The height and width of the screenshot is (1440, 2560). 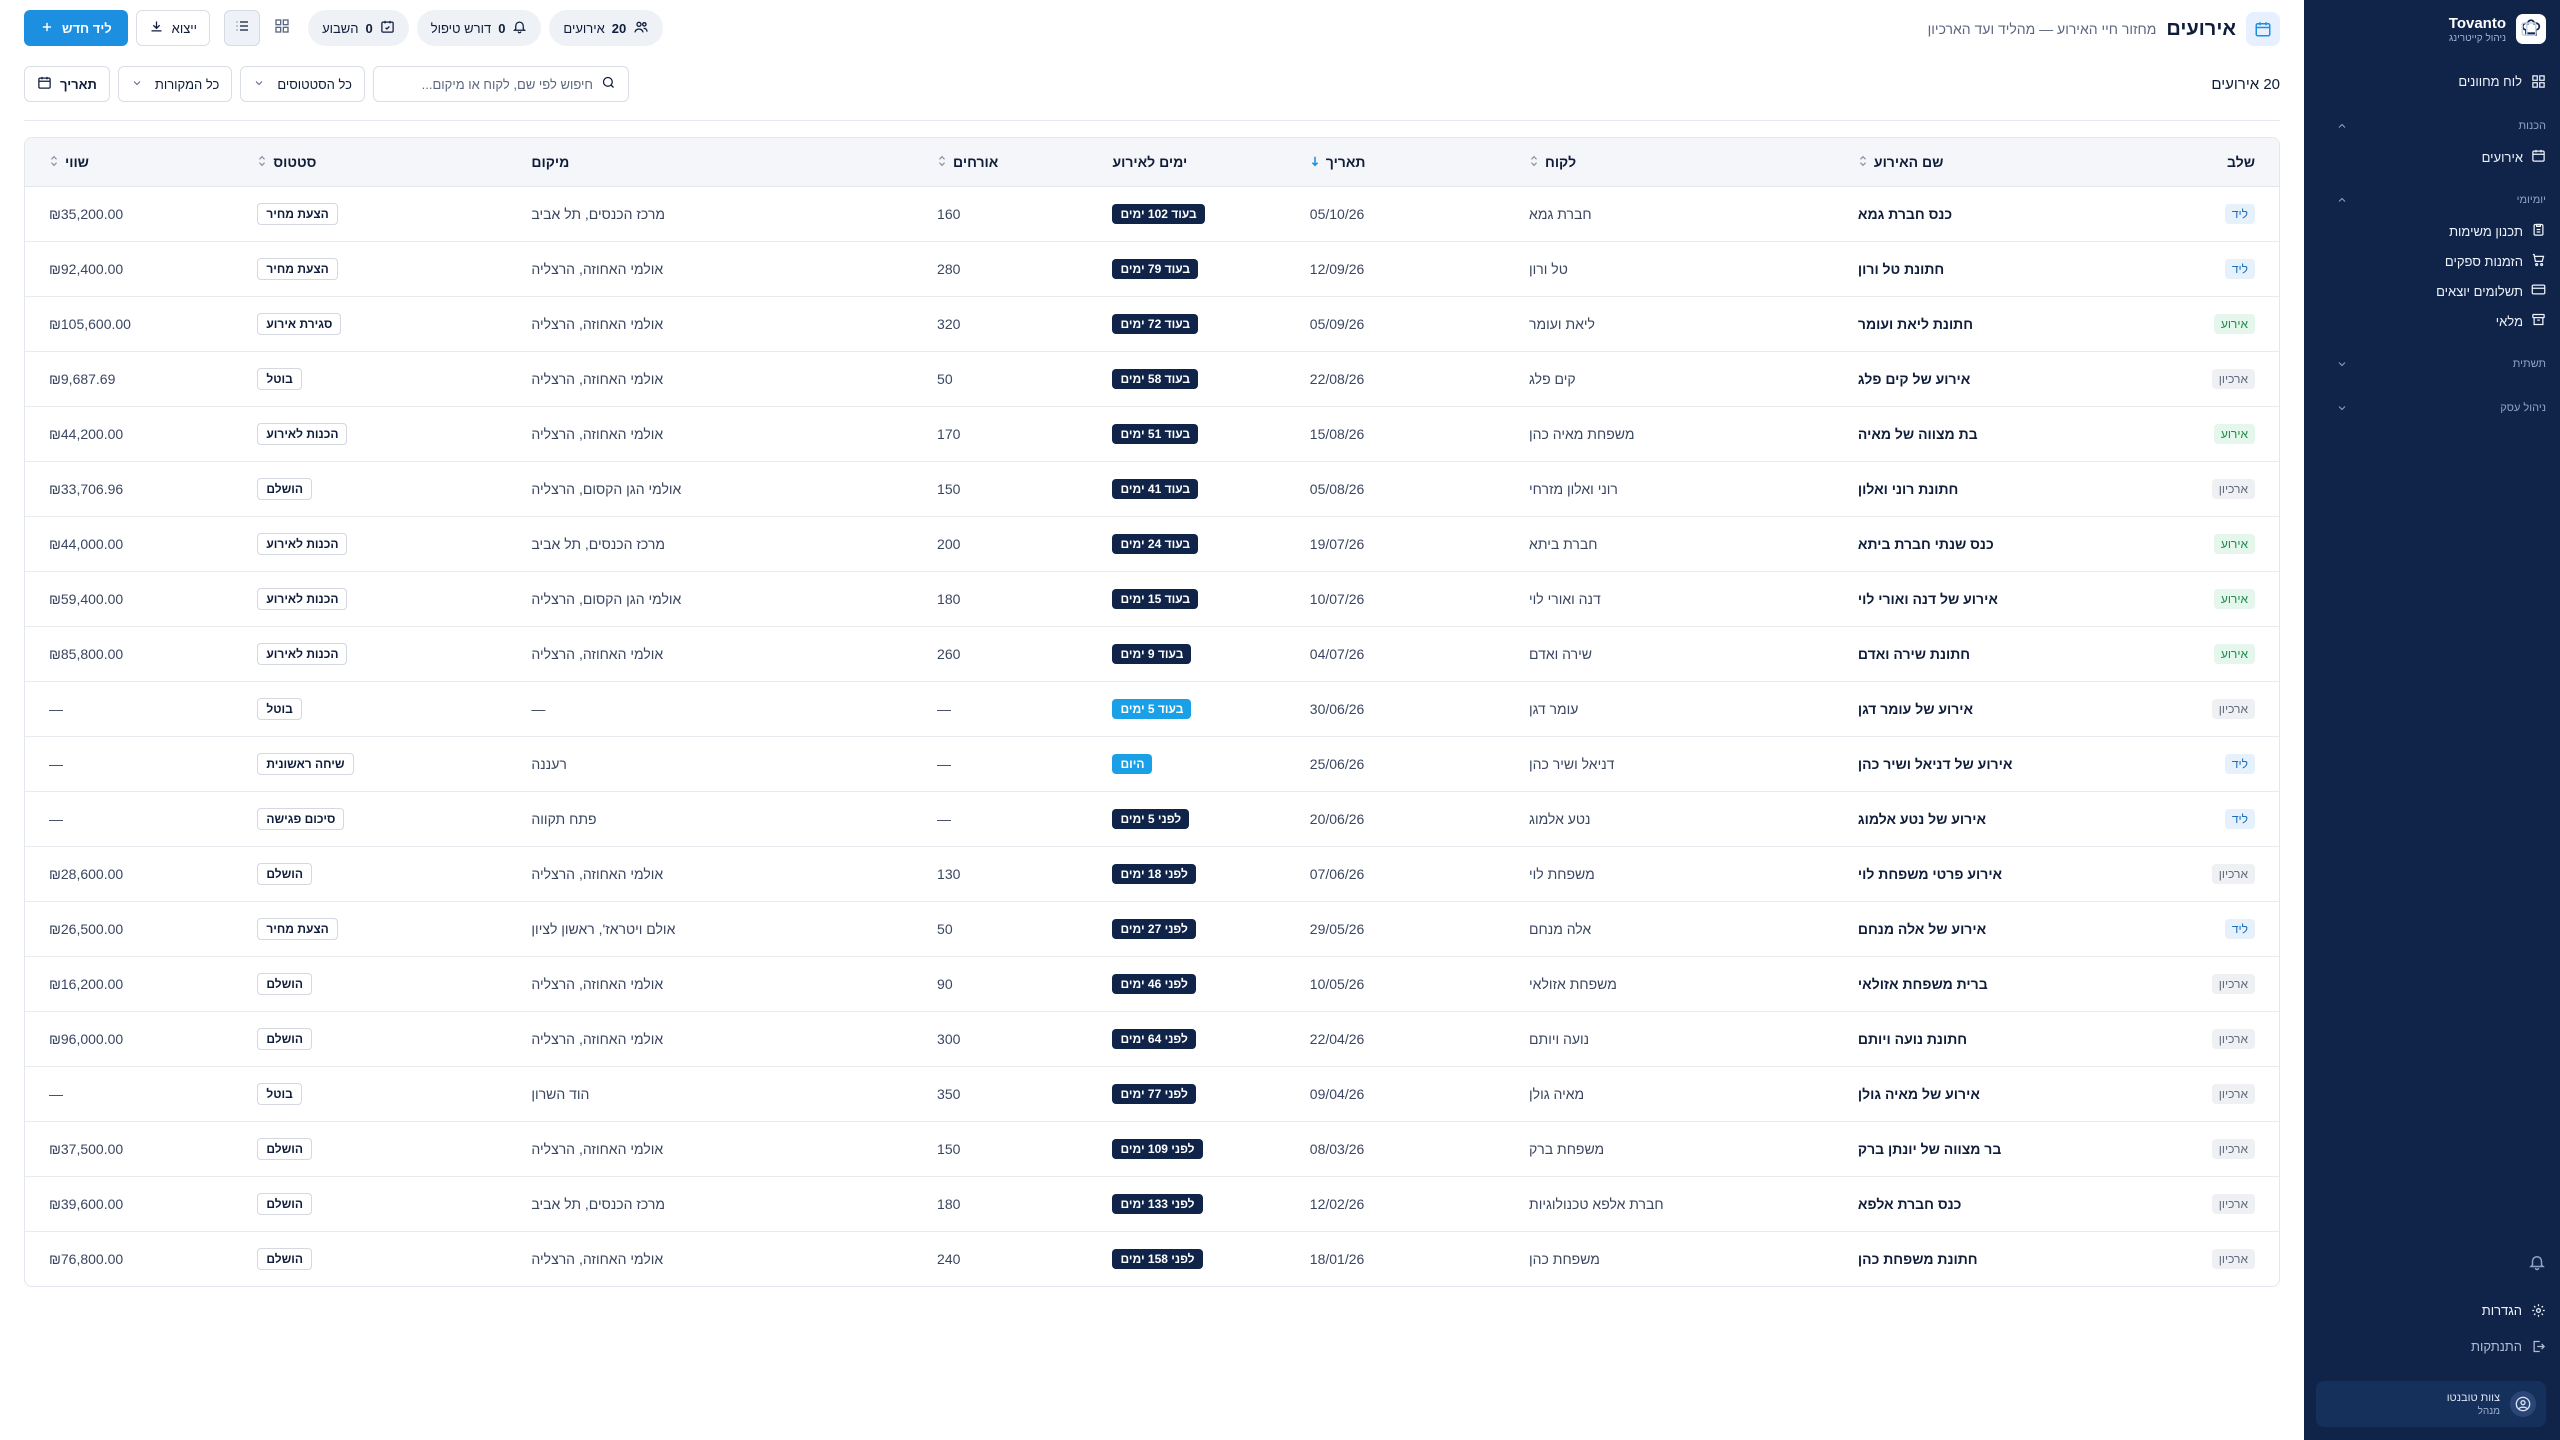 What do you see at coordinates (1914, 653) in the screenshot?
I see `cell-event-name: חתונת שירה ואדם` at bounding box center [1914, 653].